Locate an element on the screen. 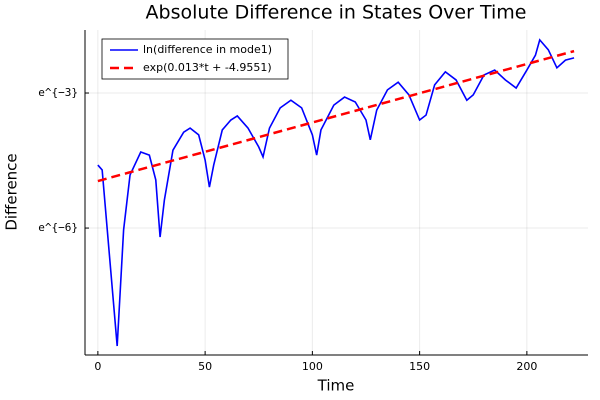 This screenshot has width=600, height=400. x-tick-label: 150 is located at coordinates (419, 366).